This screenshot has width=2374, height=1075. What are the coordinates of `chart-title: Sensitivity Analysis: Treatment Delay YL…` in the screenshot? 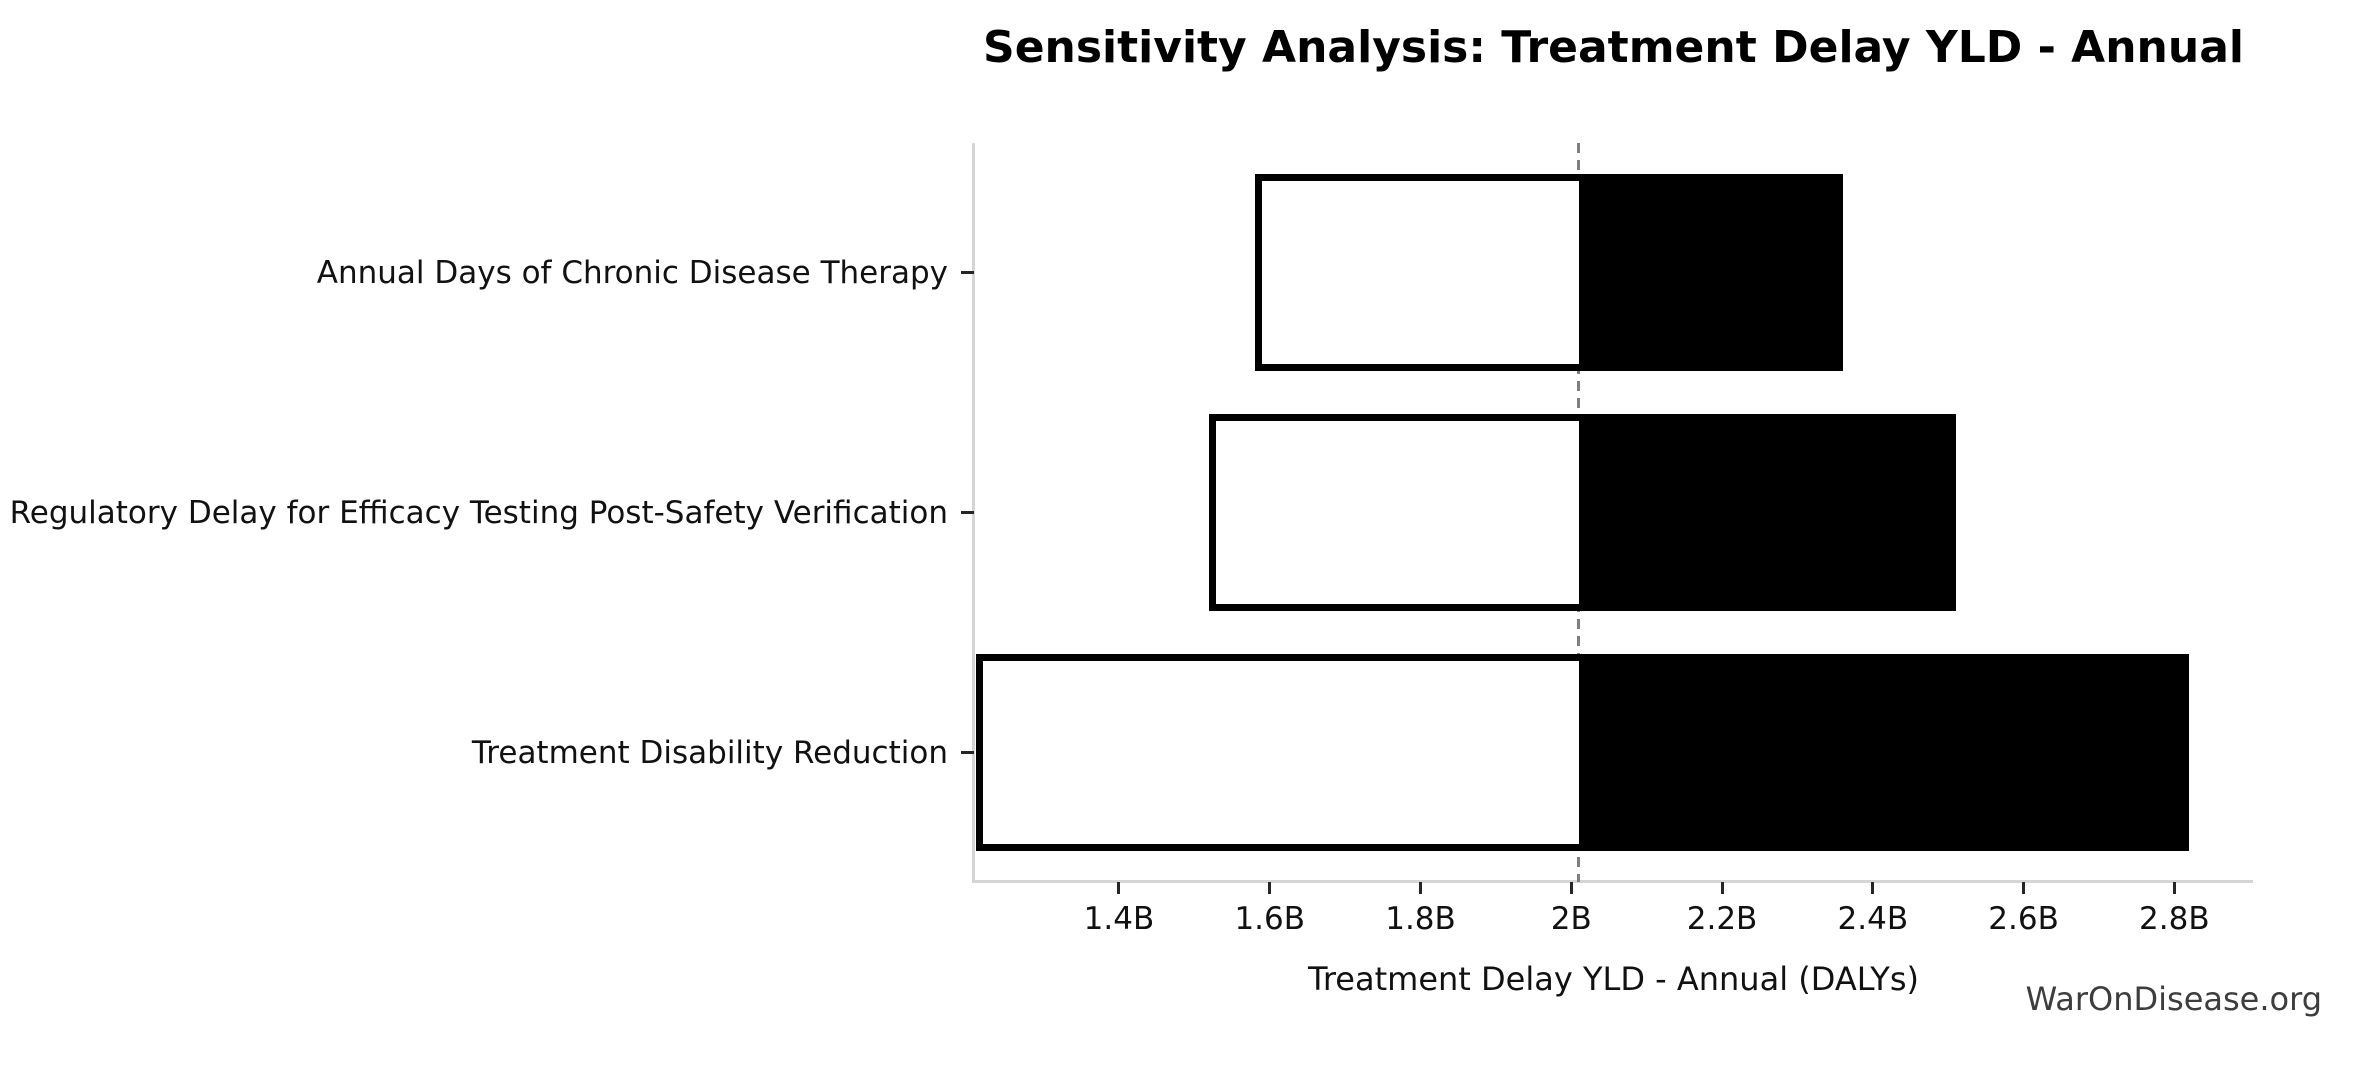 It's located at (1613, 47).